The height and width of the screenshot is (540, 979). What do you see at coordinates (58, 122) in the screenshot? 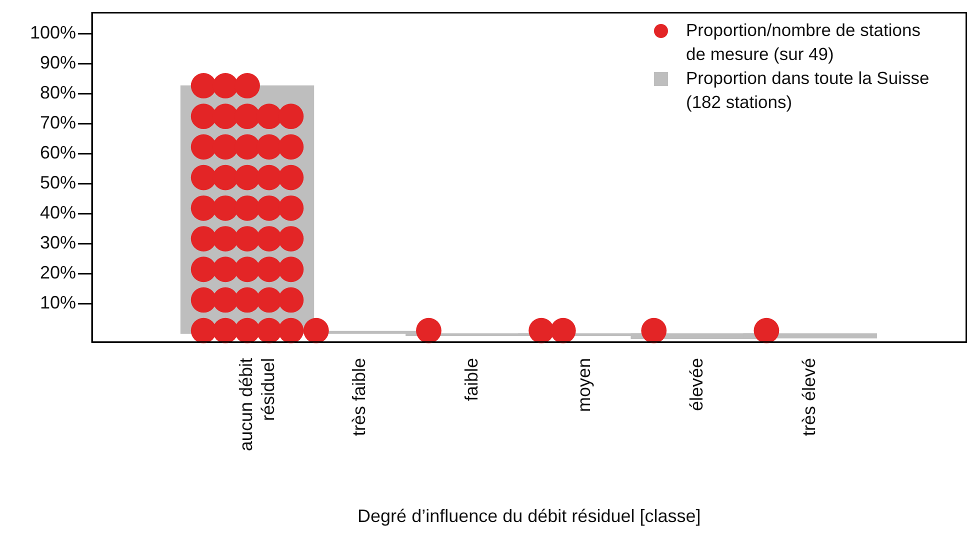
I see `y-tick-label: 70%` at bounding box center [58, 122].